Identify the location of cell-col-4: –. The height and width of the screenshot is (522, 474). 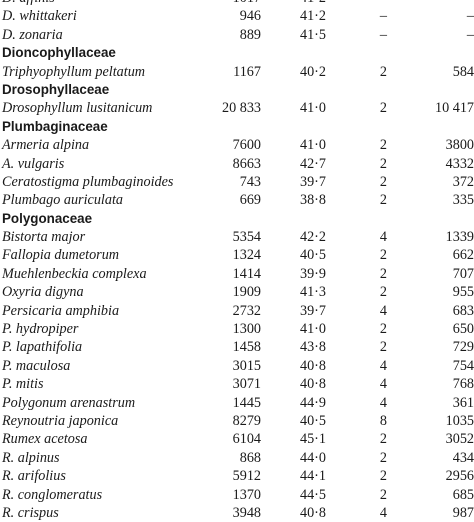
(470, 16).